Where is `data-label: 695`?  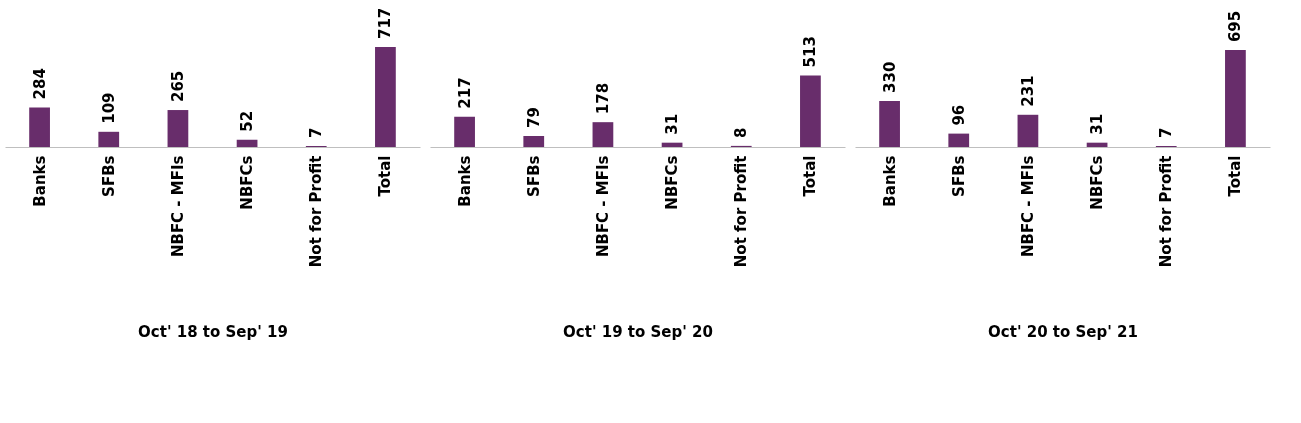 data-label: 695 is located at coordinates (1235, 26).